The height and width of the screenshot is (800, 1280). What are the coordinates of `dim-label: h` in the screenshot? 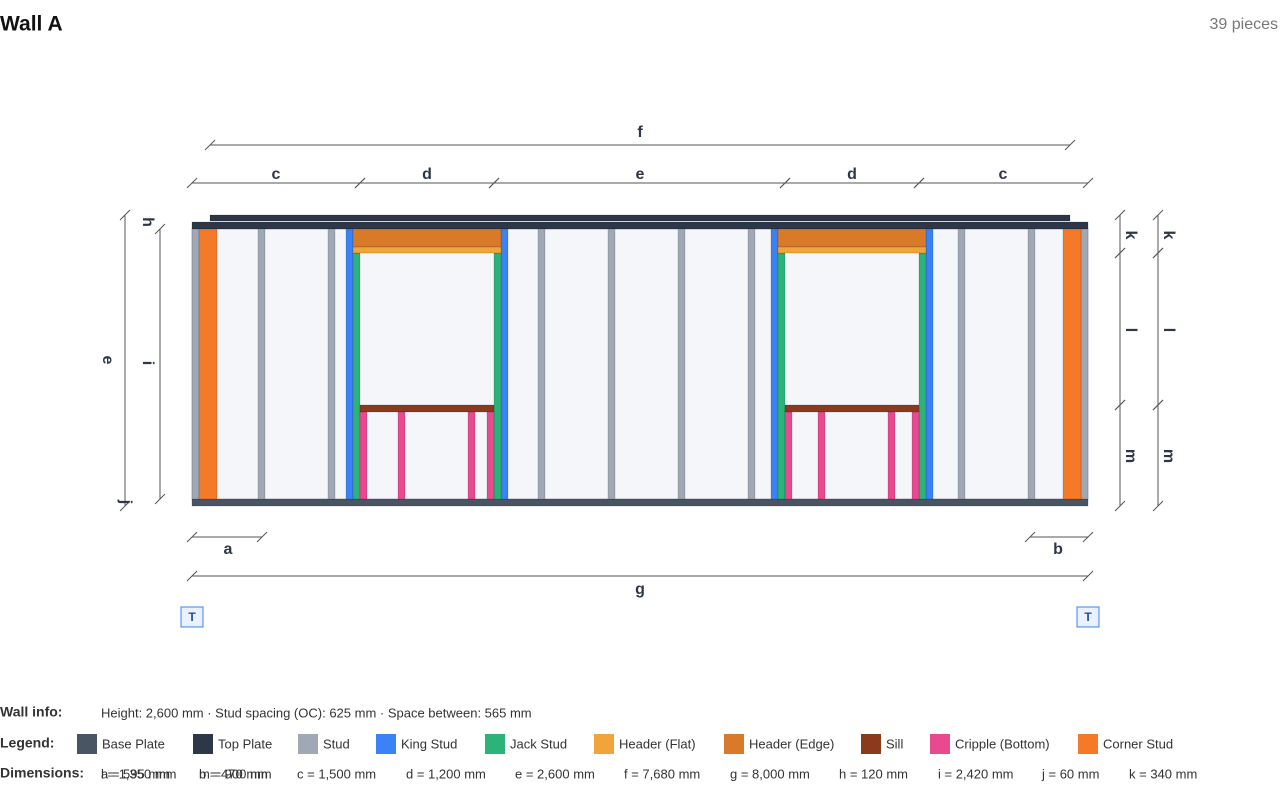 It's located at (147, 222).